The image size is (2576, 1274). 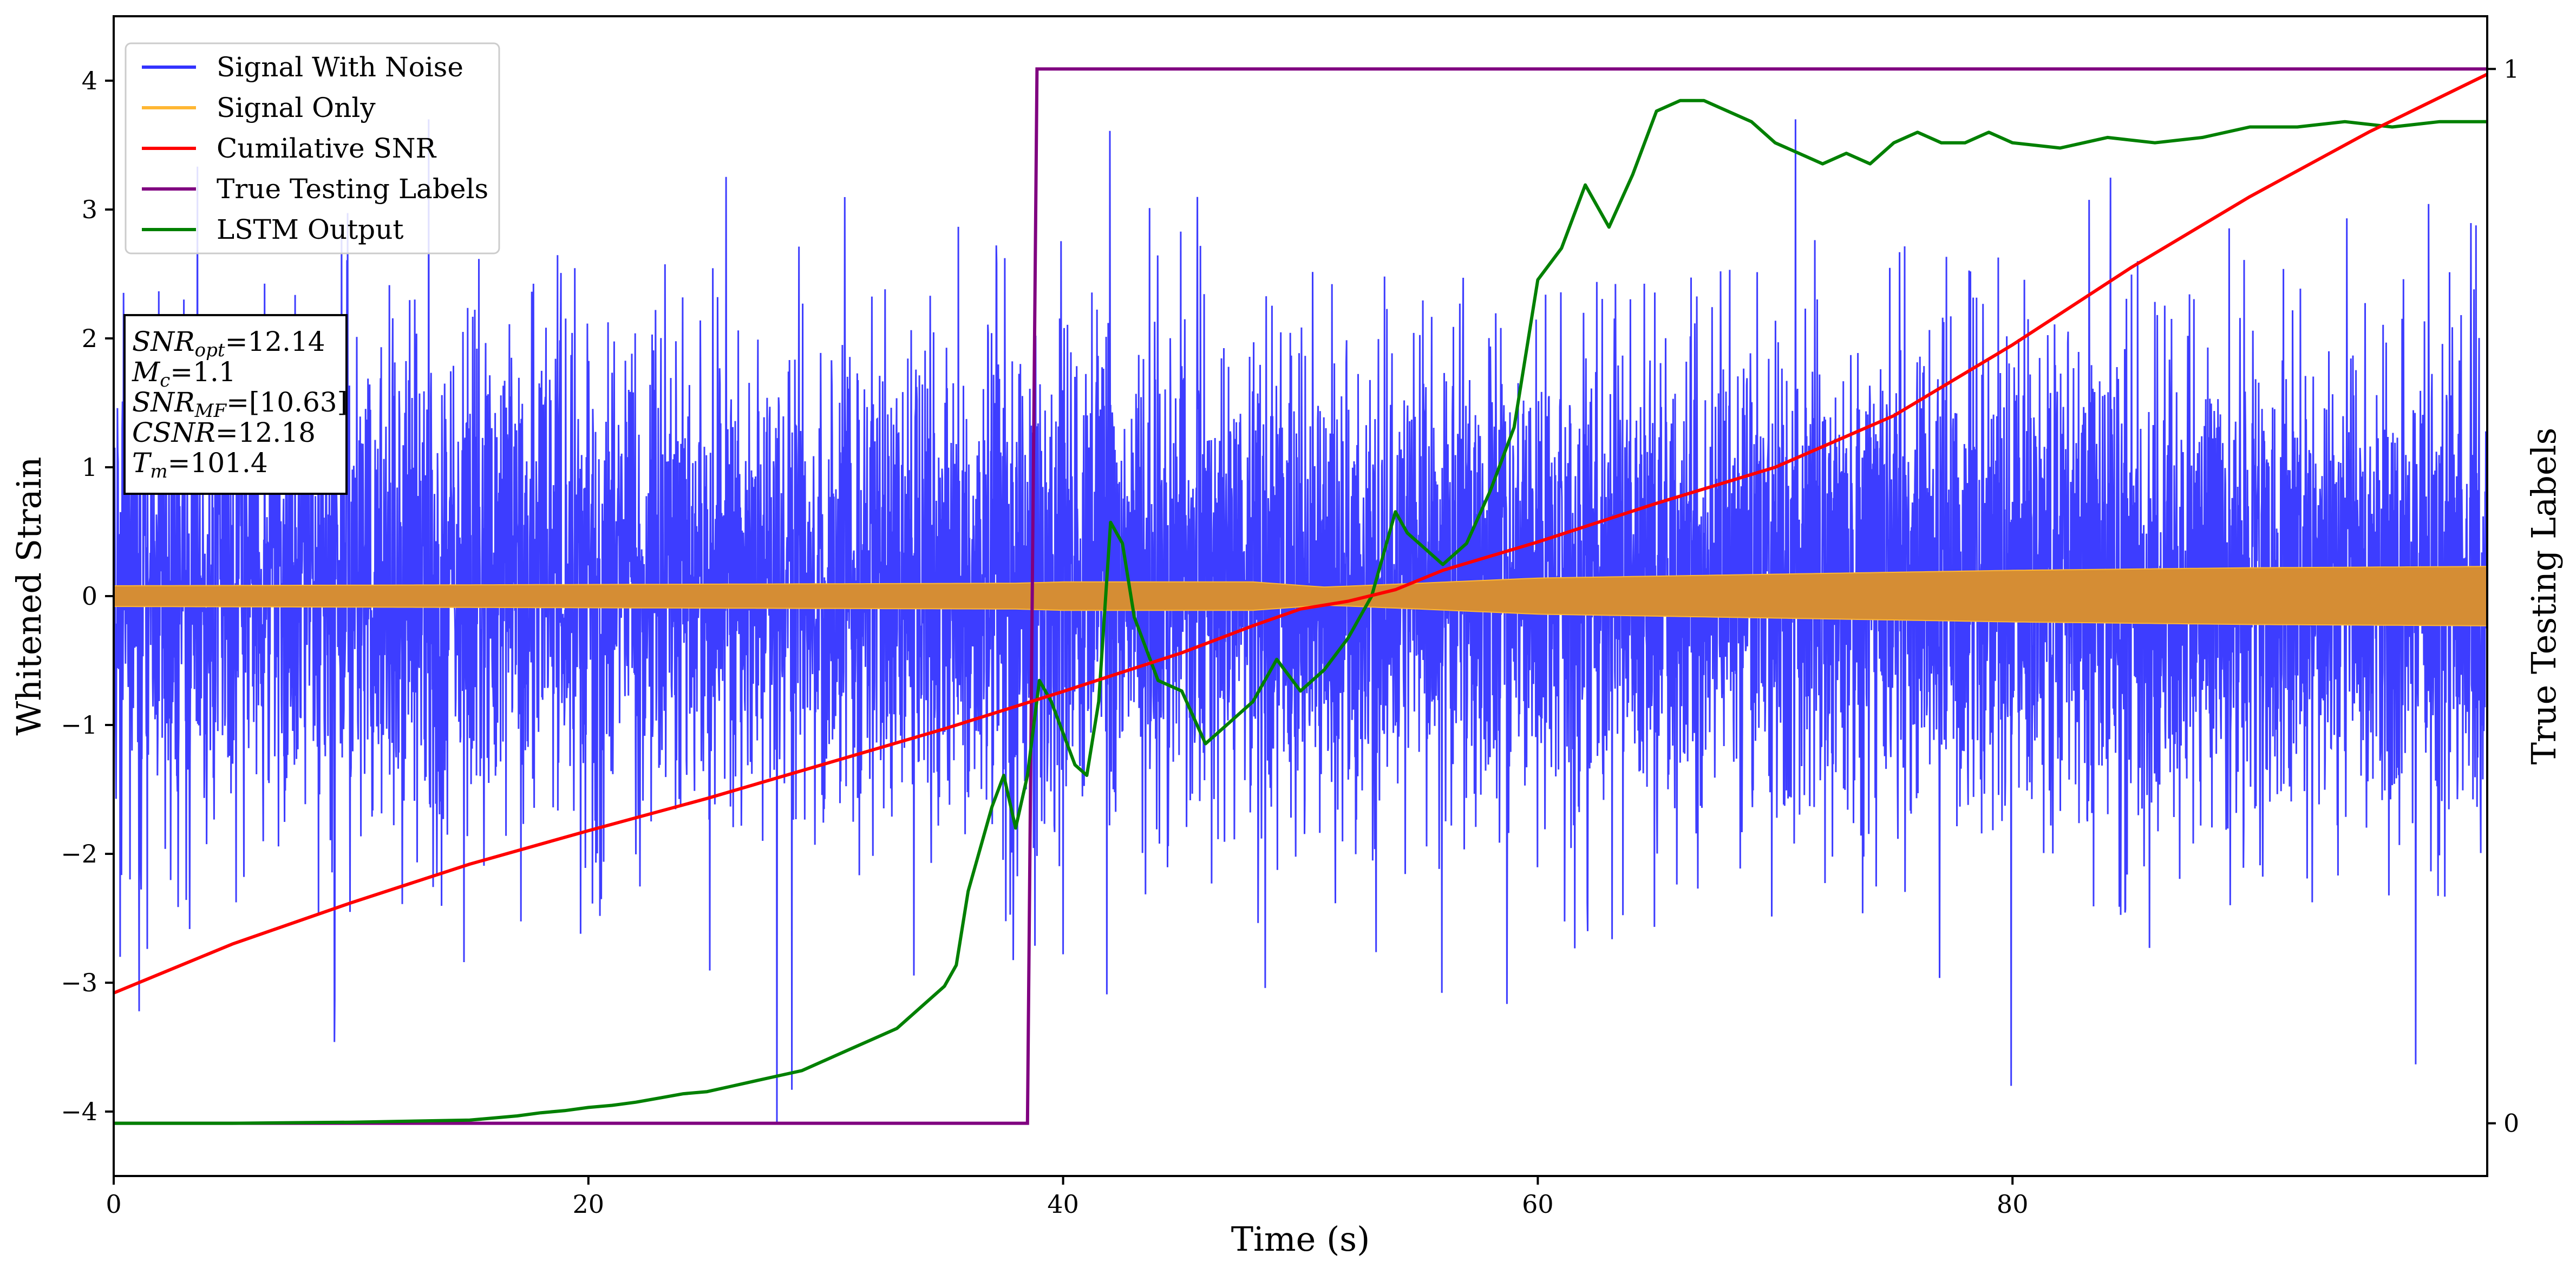 What do you see at coordinates (310, 229) in the screenshot?
I see `legend-label: LSTM Output` at bounding box center [310, 229].